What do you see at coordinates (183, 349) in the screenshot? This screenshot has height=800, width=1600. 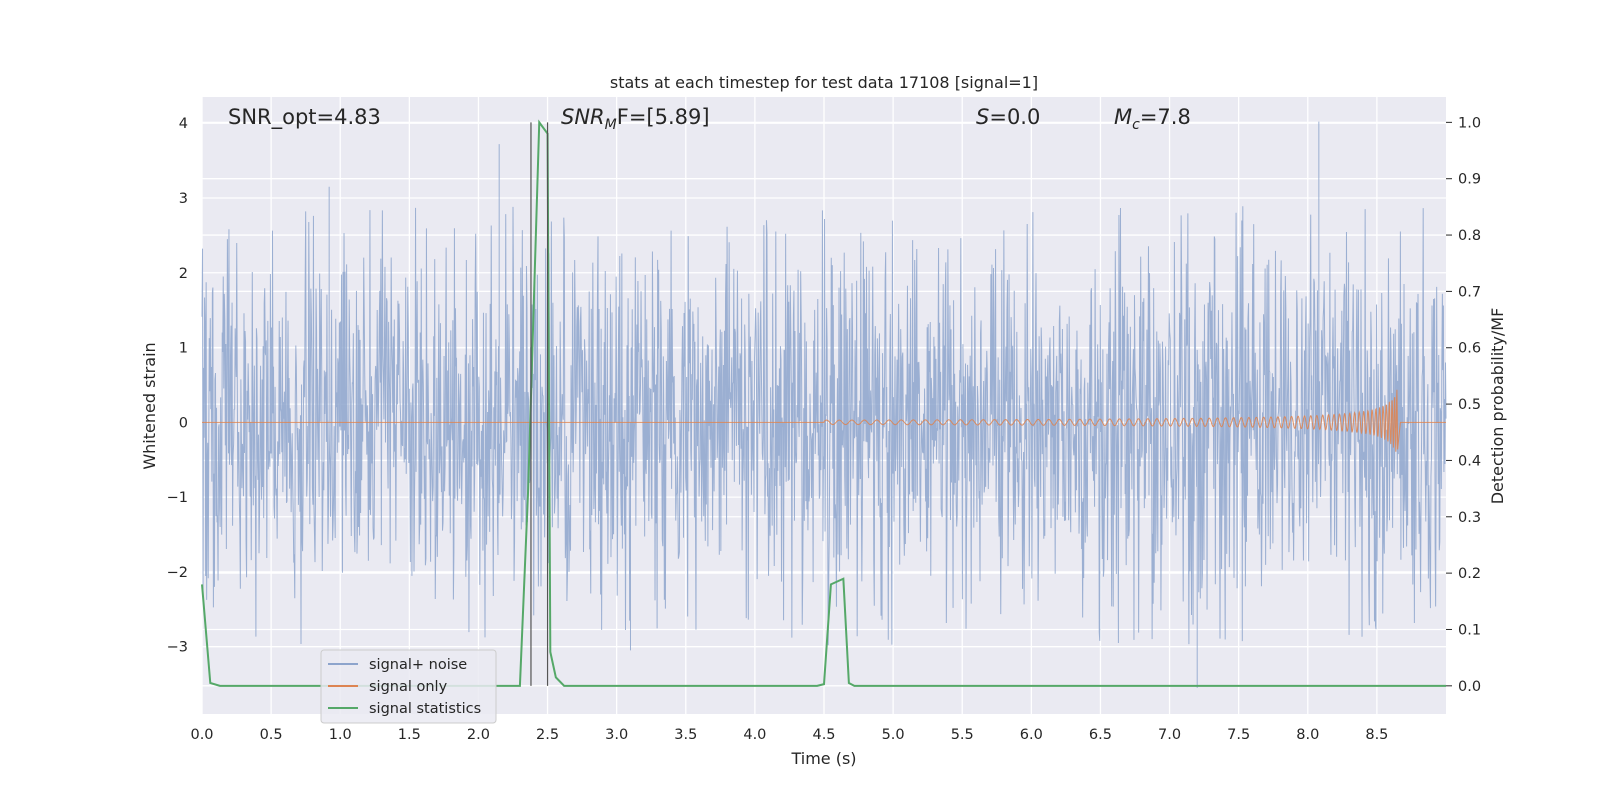 I see `y-tick-label: 1` at bounding box center [183, 349].